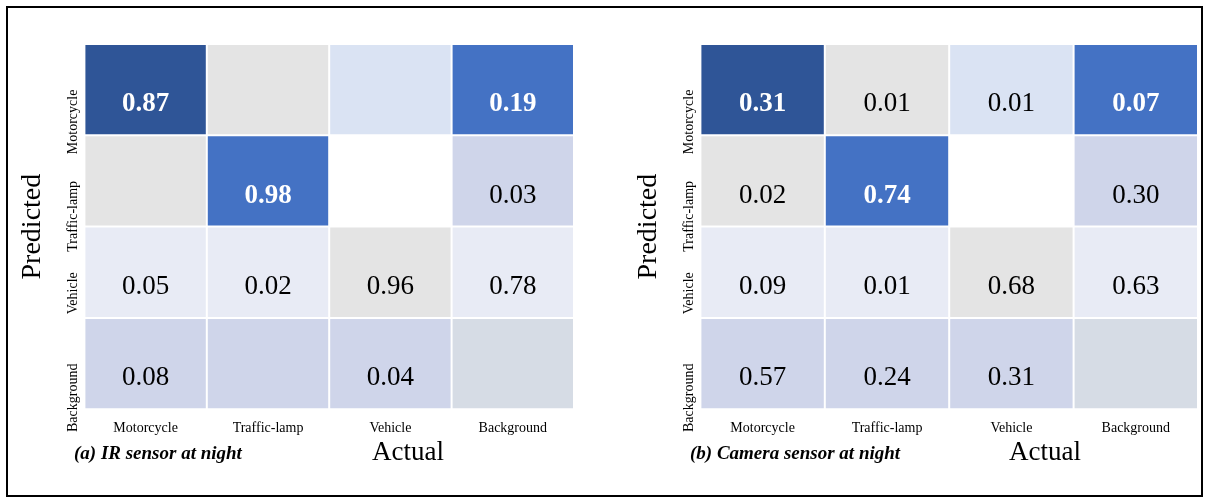  I want to click on data-label: 0.78, so click(513, 284).